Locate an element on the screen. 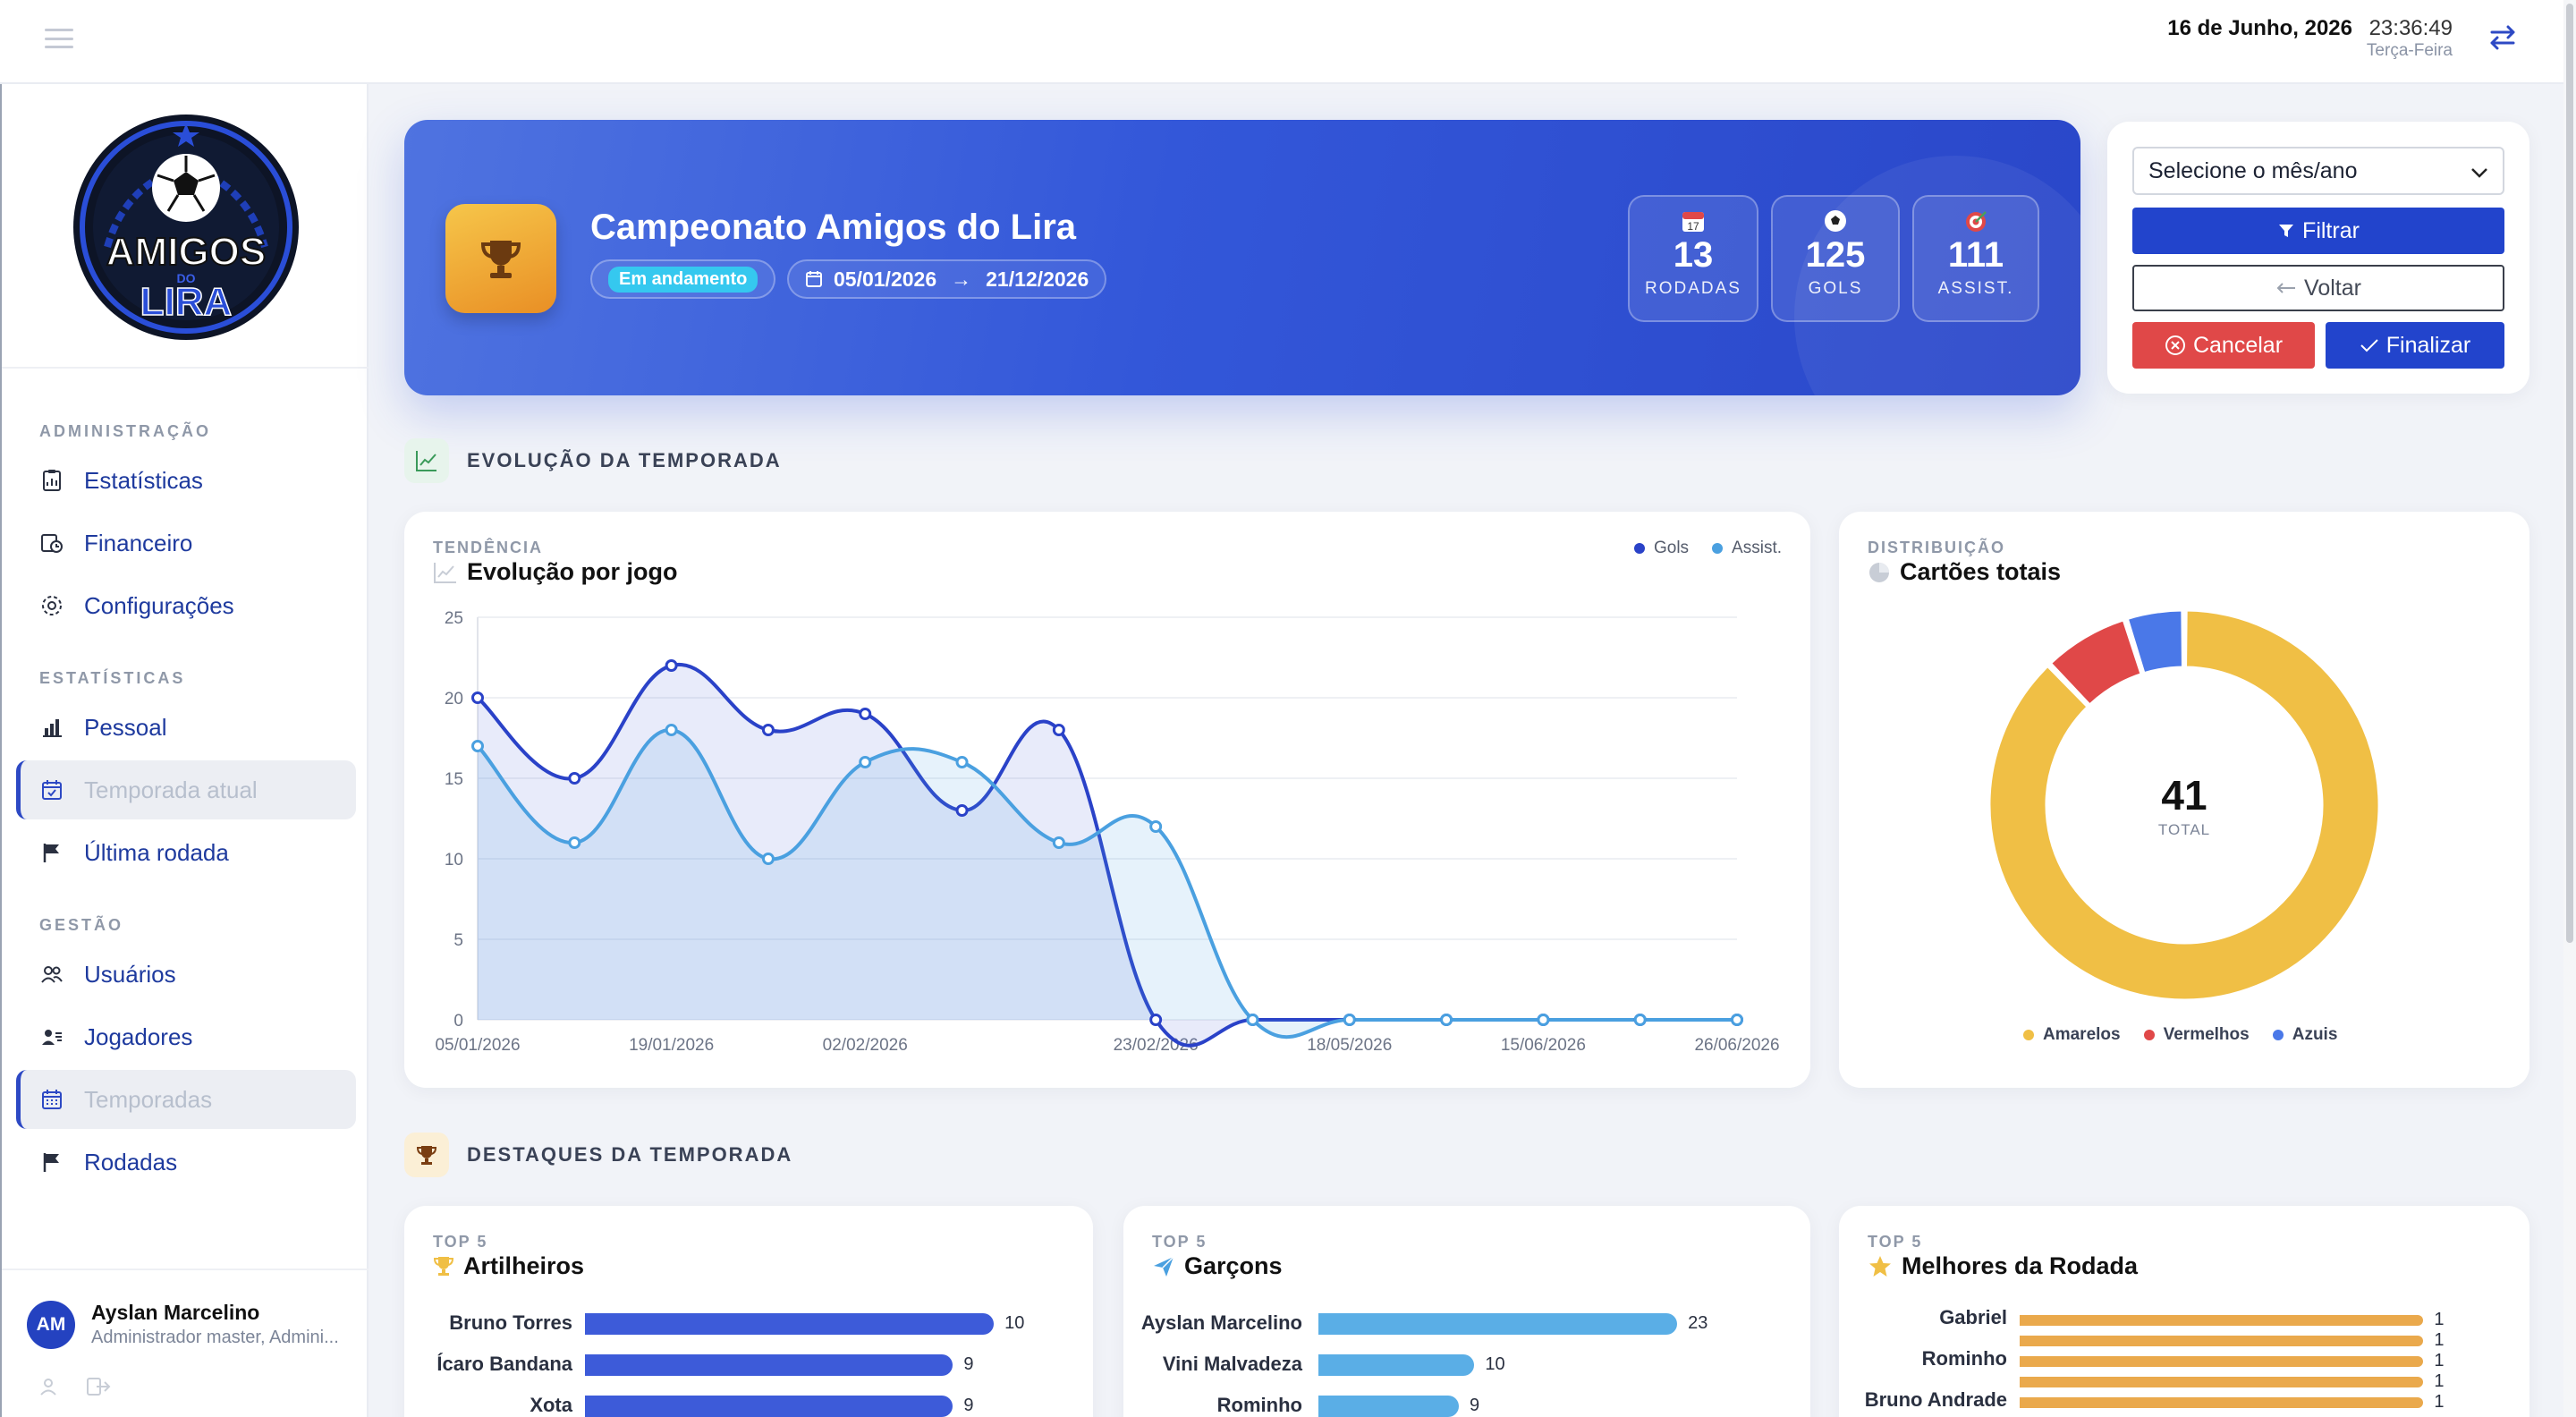 This screenshot has width=2576, height=1417. trophy-icon is located at coordinates (426, 1155).